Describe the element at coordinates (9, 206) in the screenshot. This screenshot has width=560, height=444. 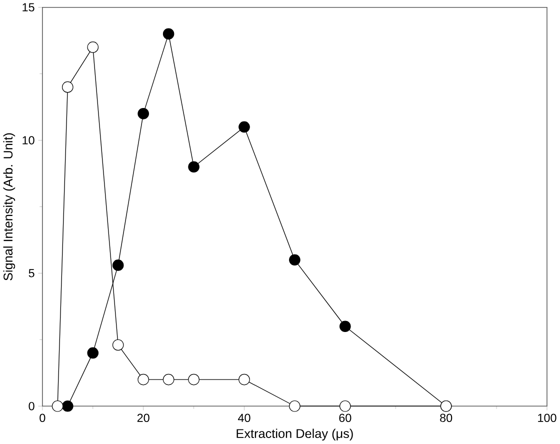
I see `y-axis-title: Signal Intensity (Arb. Unit)` at that location.